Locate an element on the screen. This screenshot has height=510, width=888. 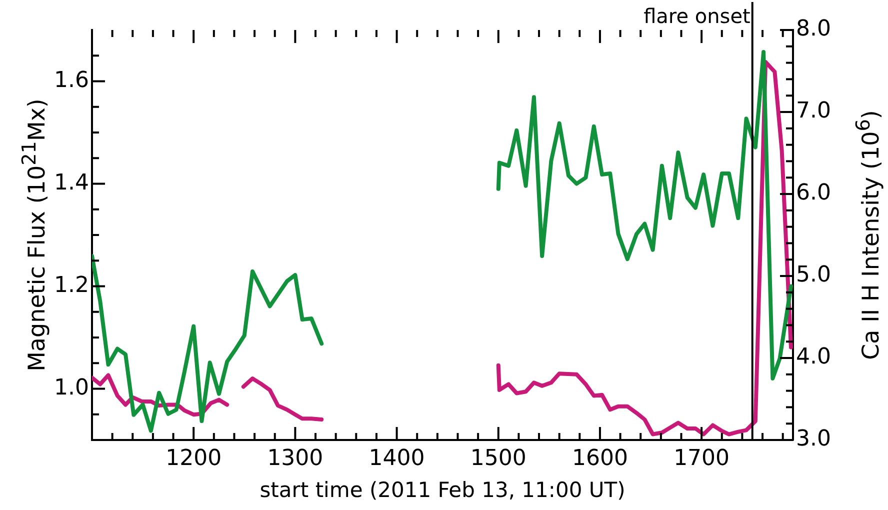
y2-tick-label: 8.0 is located at coordinates (813, 29).